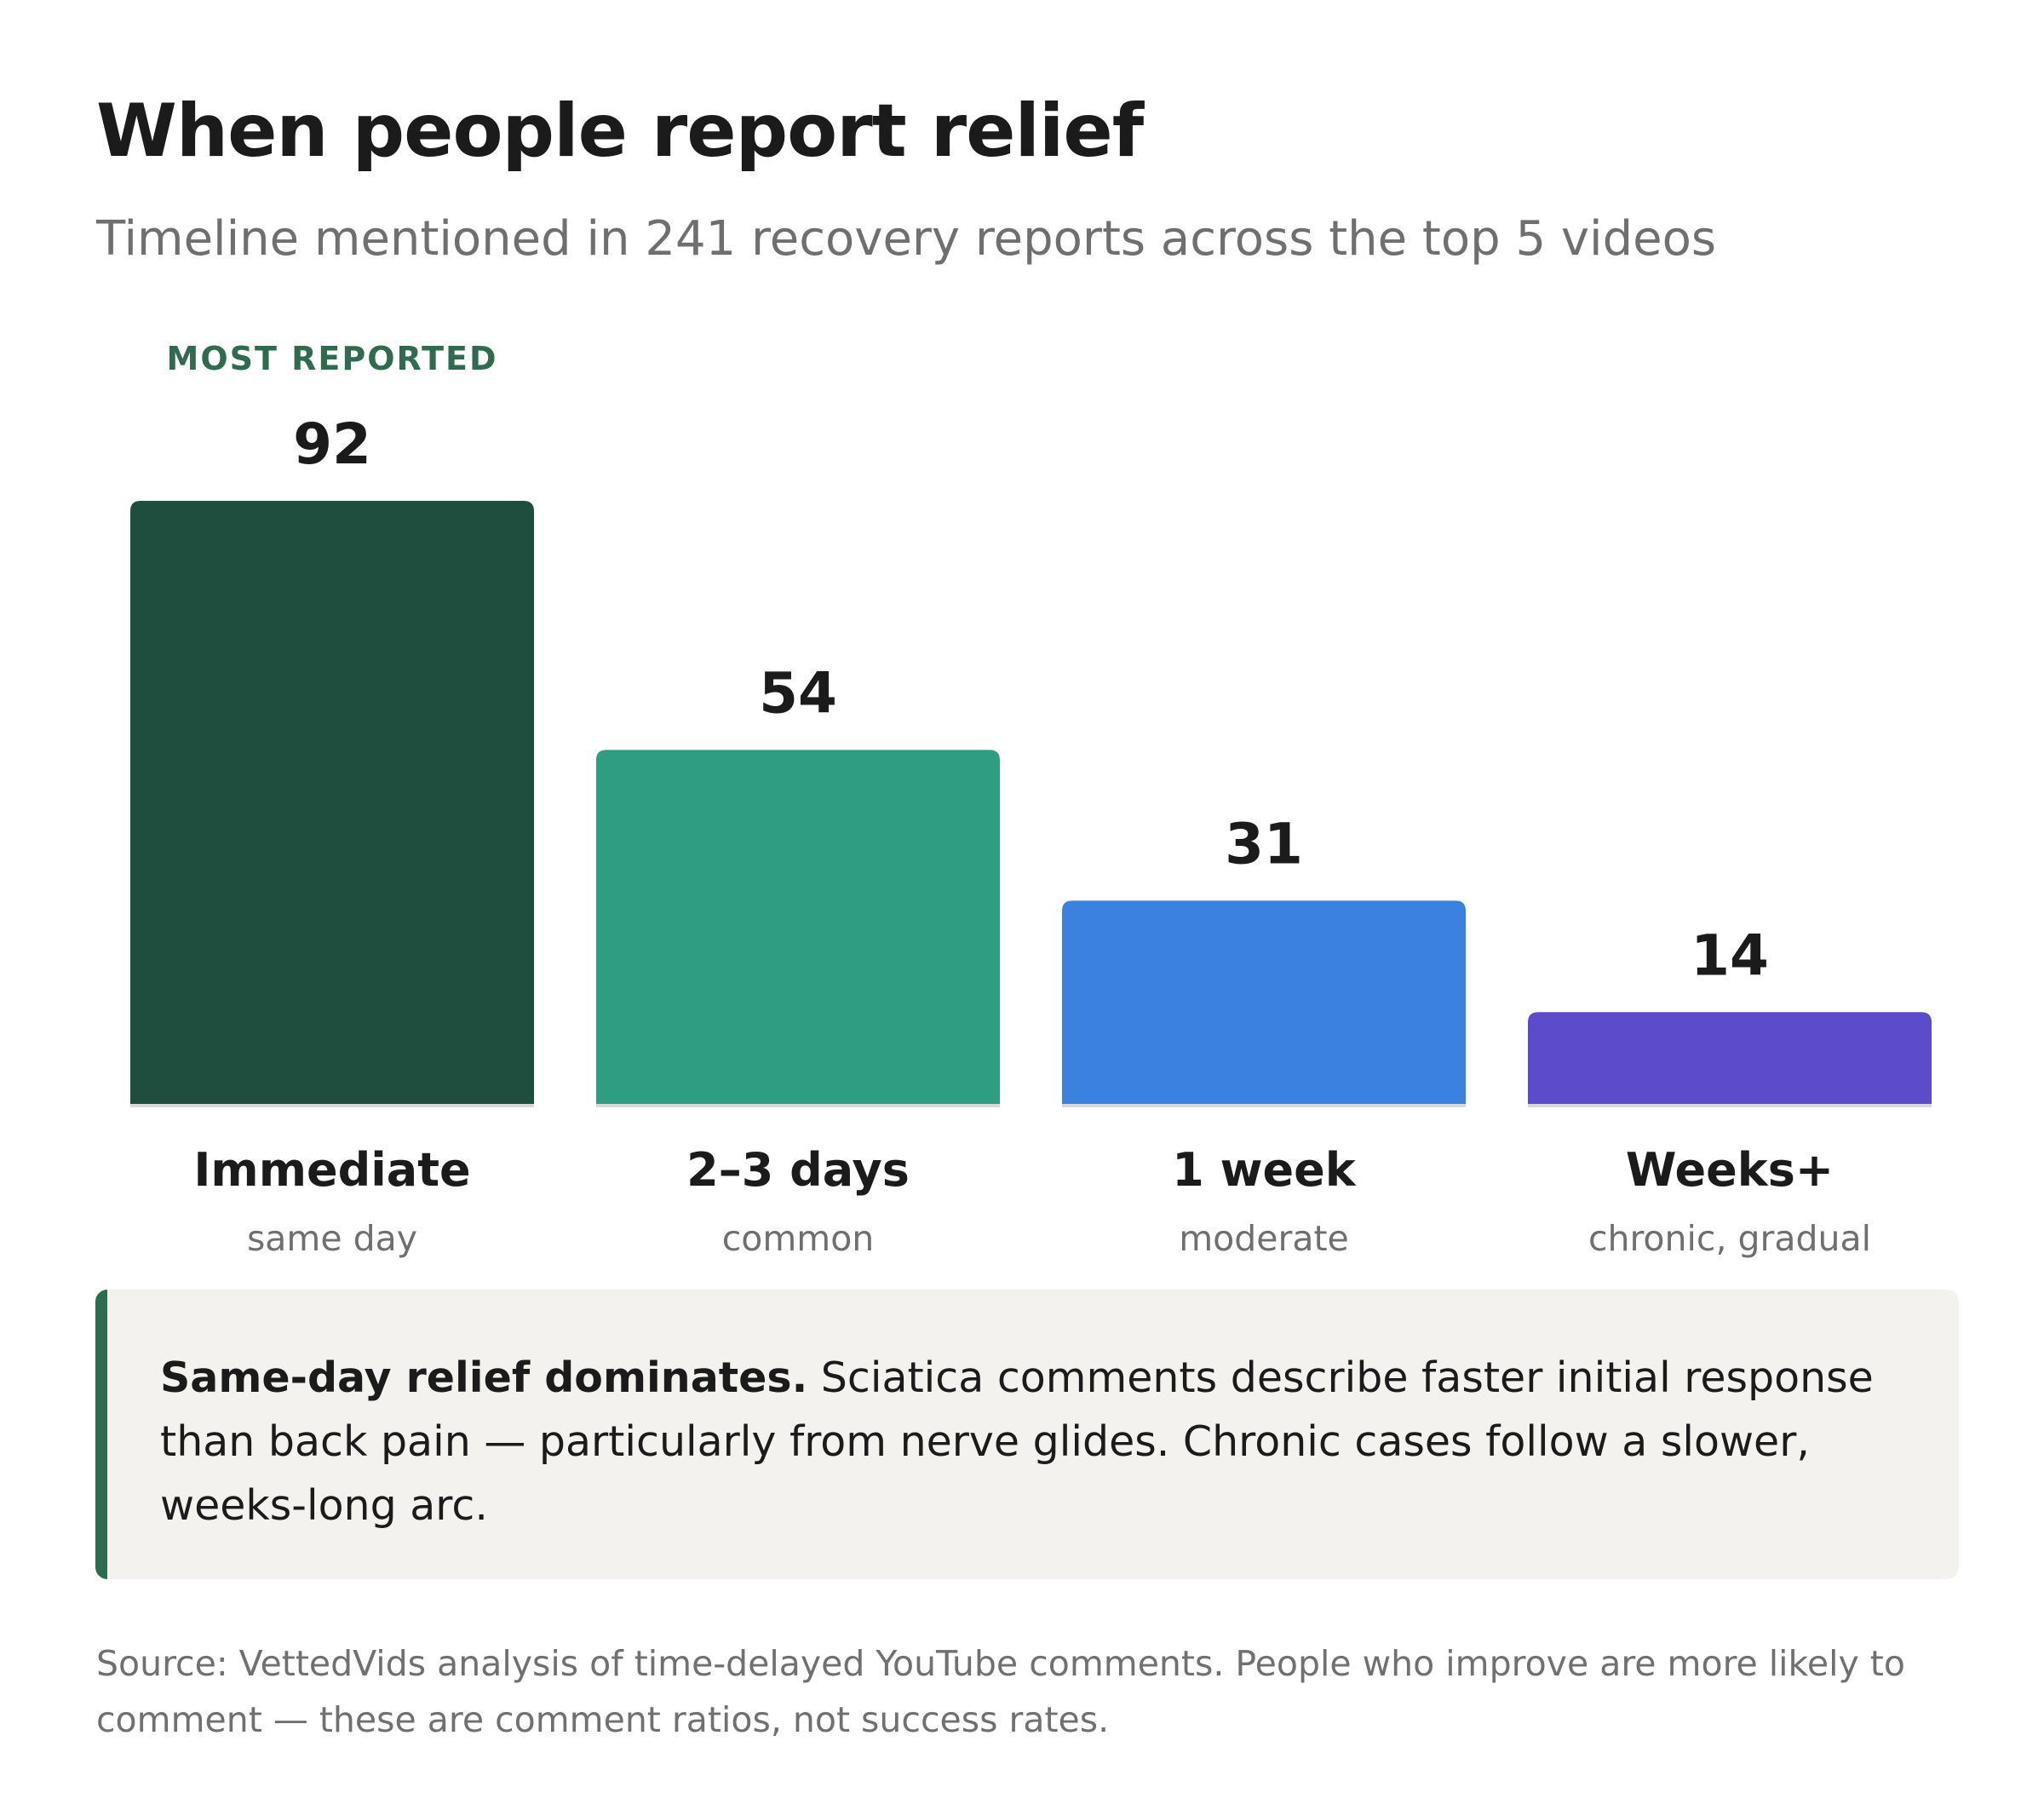 The width and height of the screenshot is (2044, 1816). Describe the element at coordinates (484, 1377) in the screenshot. I see `callout-heading: Same-day relief dominates.` at that location.